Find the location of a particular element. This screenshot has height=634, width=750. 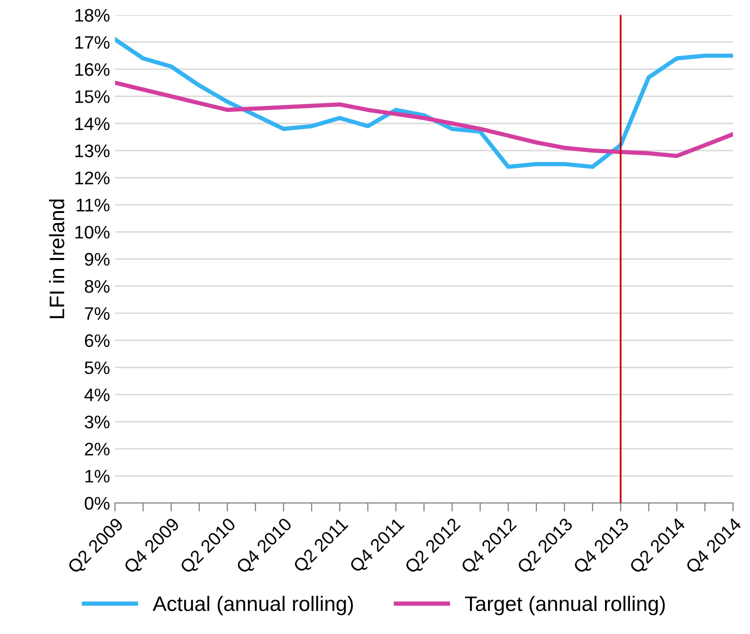

y-tick-label: 4% is located at coordinates (97, 395).